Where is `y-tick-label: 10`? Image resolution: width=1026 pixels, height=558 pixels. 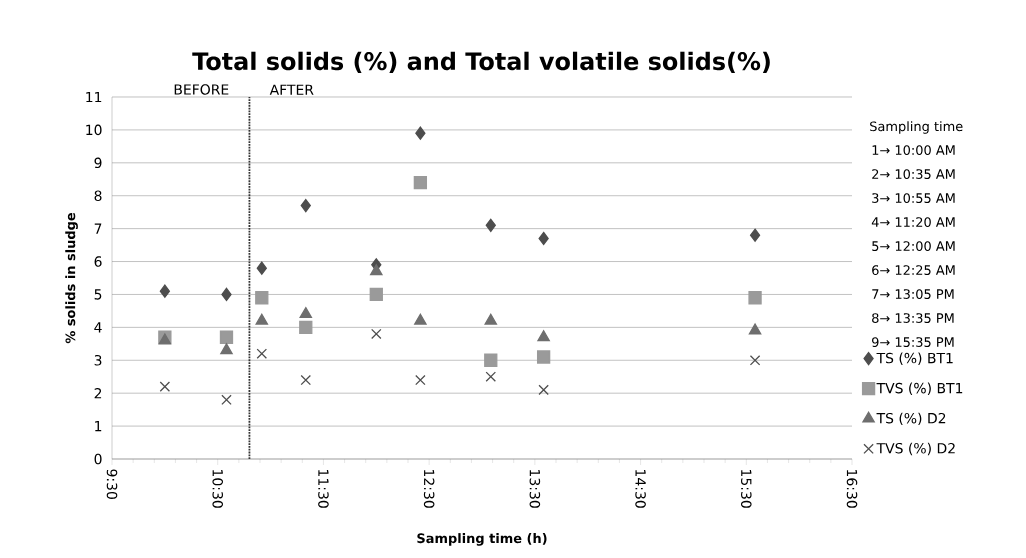 y-tick-label: 10 is located at coordinates (94, 130).